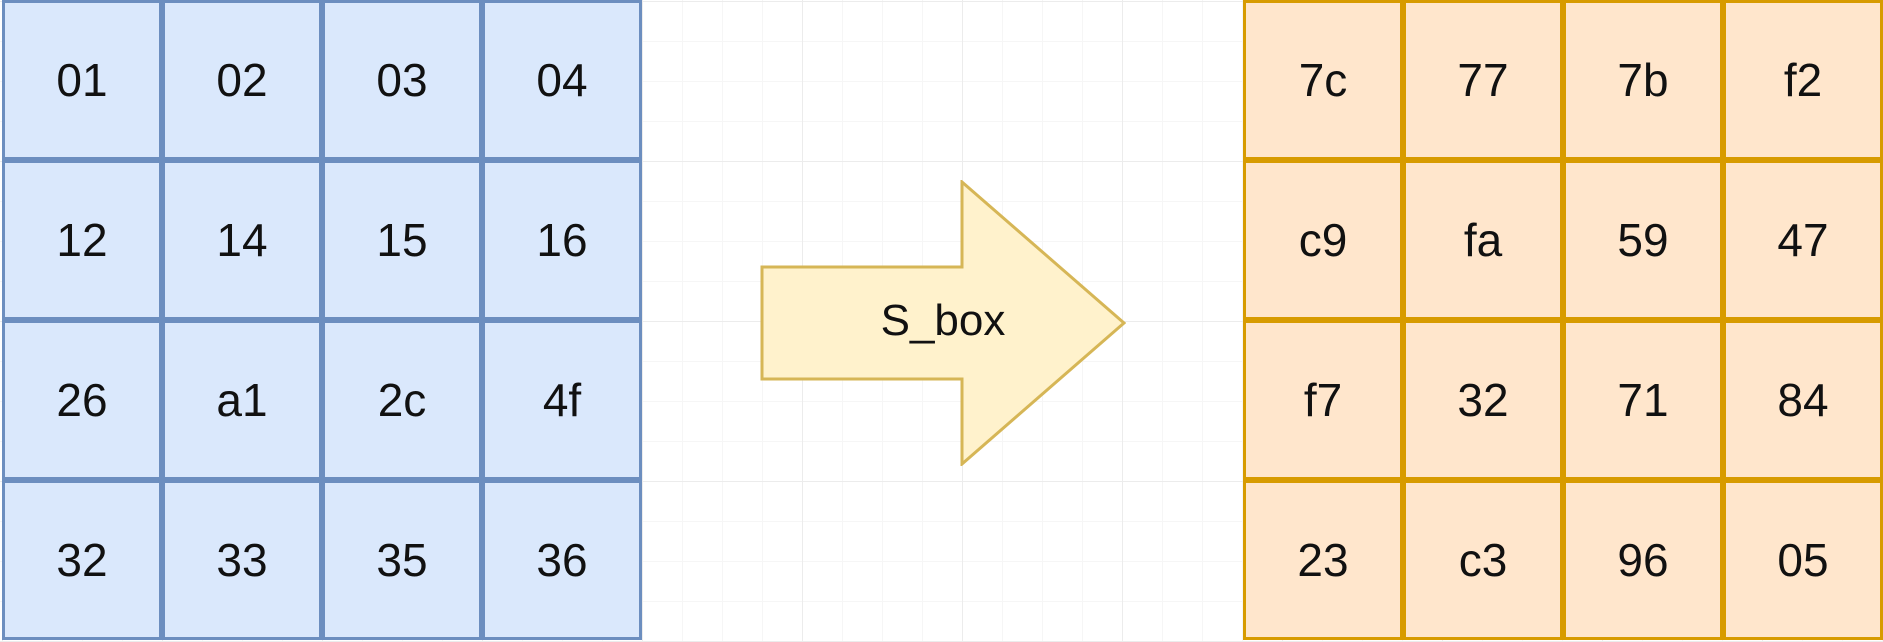  What do you see at coordinates (402, 560) in the screenshot?
I see `input-cell-r3-c2: 35` at bounding box center [402, 560].